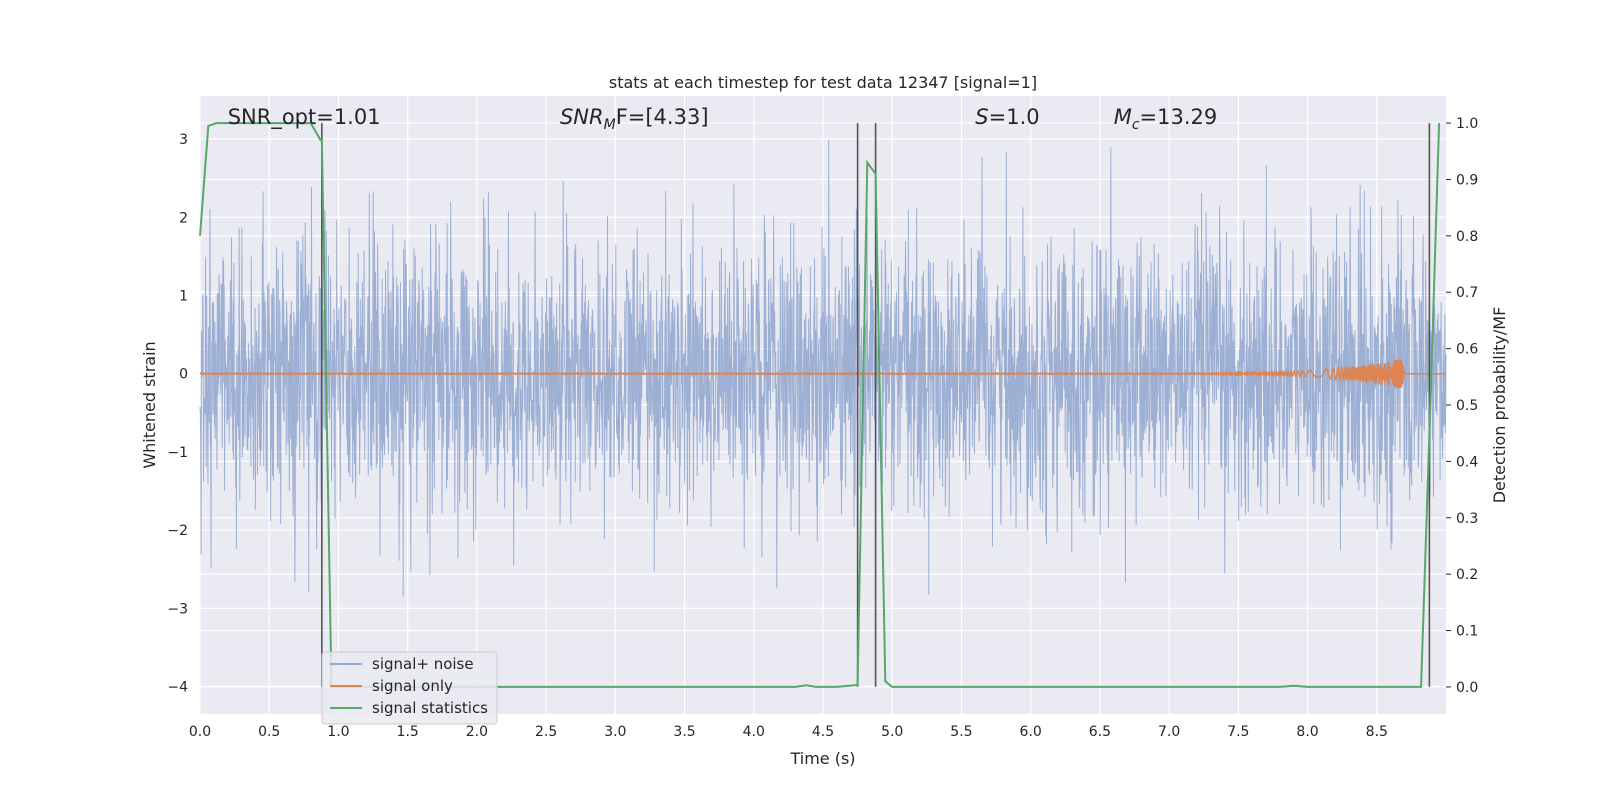  I want to click on x-tick-label: 5.0, so click(892, 732).